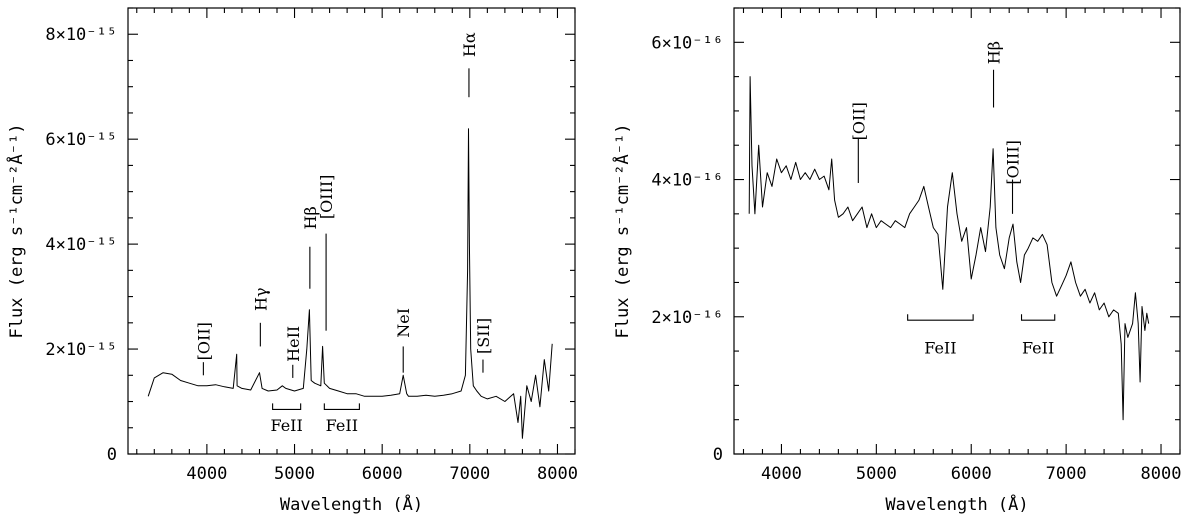 The width and height of the screenshot is (1200, 516). What do you see at coordinates (81, 350) in the screenshot?
I see `y-tick-label: 2×10⁻¹⁵` at bounding box center [81, 350].